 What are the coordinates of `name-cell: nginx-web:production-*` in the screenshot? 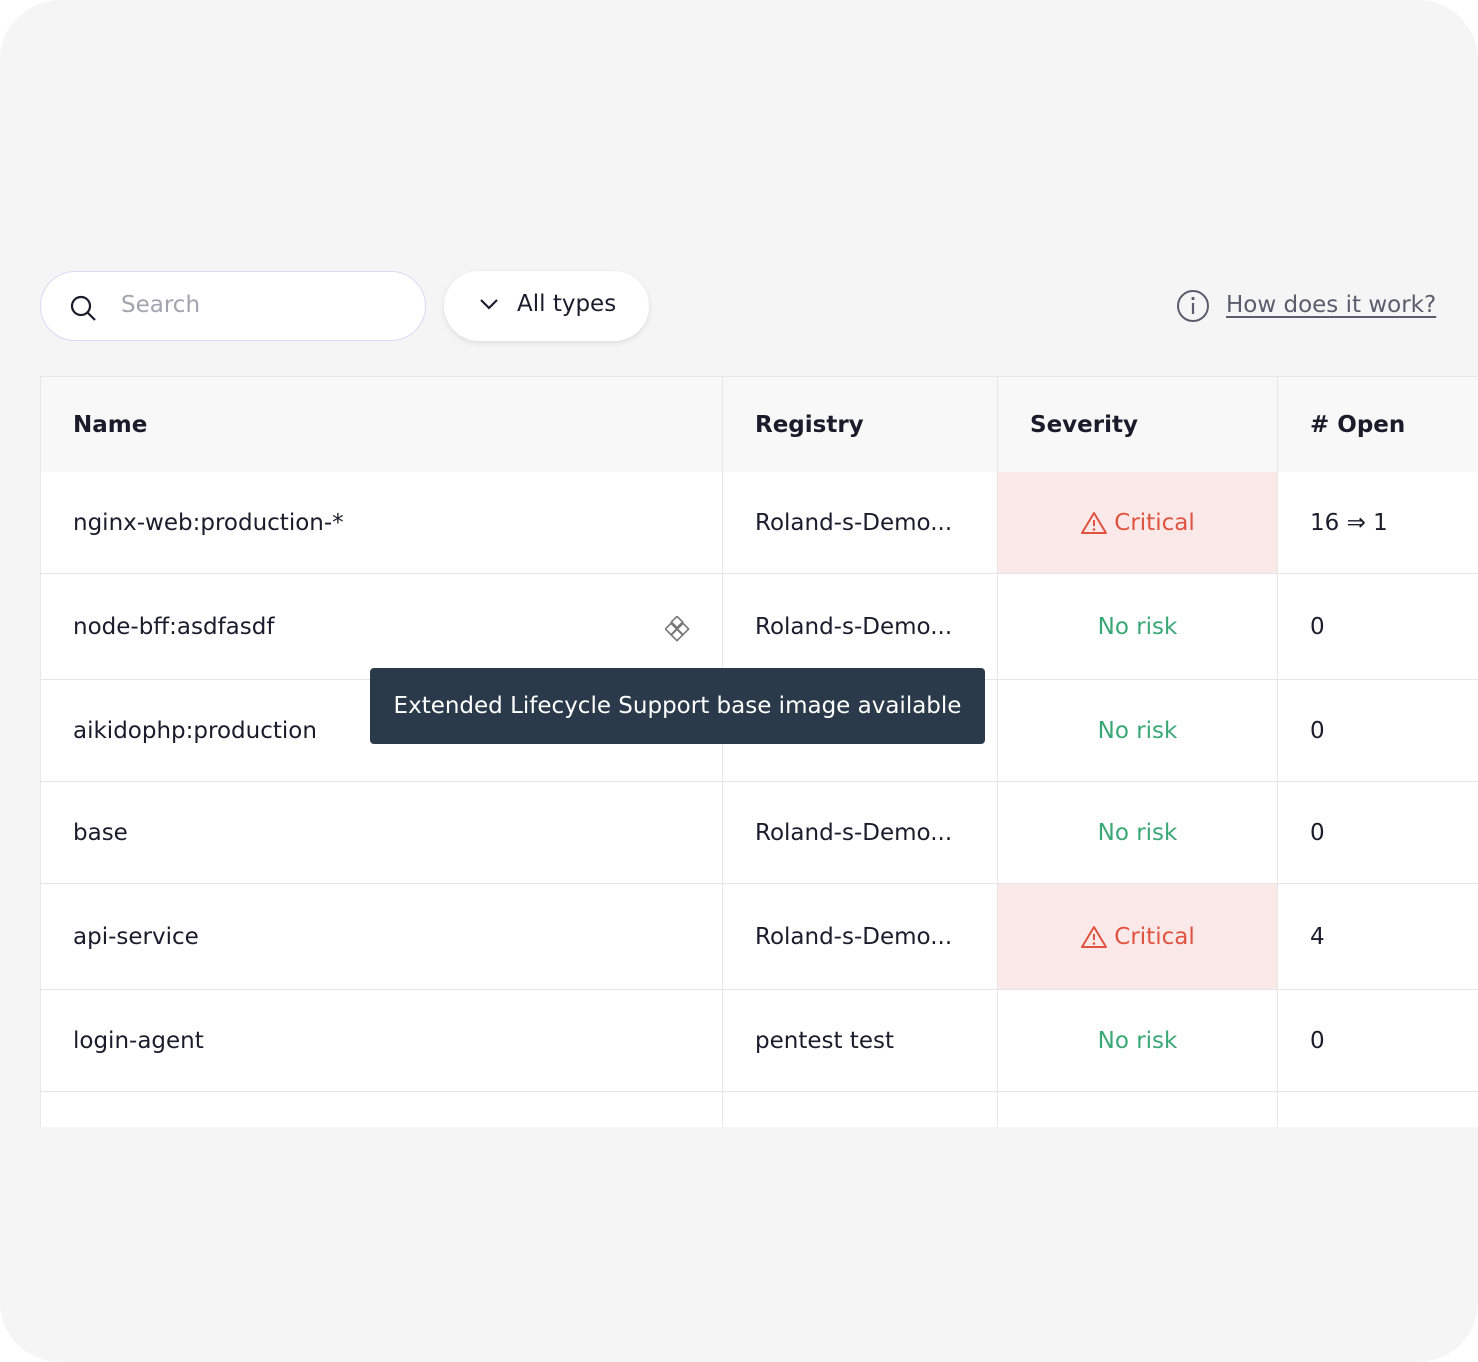 It's located at (382, 523).